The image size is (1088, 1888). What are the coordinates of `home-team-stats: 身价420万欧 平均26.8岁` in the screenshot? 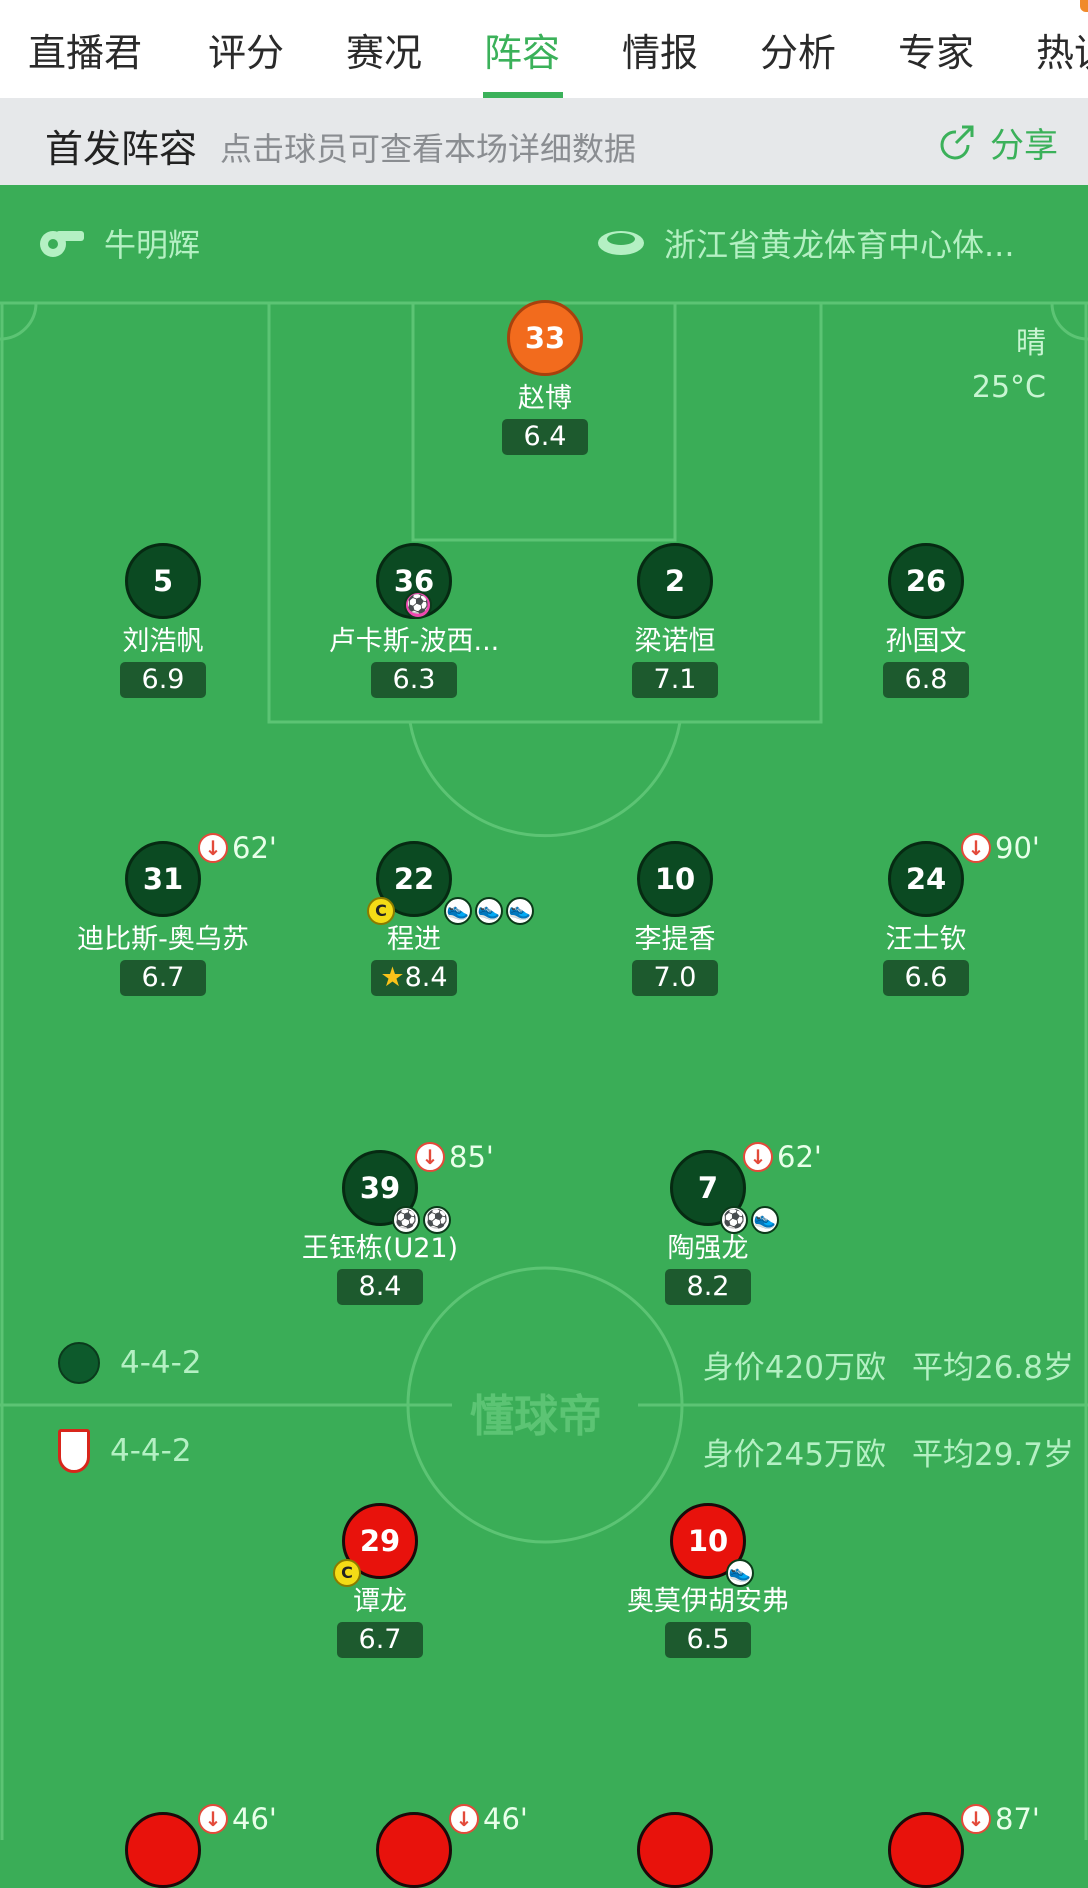 It's located at (888, 1364).